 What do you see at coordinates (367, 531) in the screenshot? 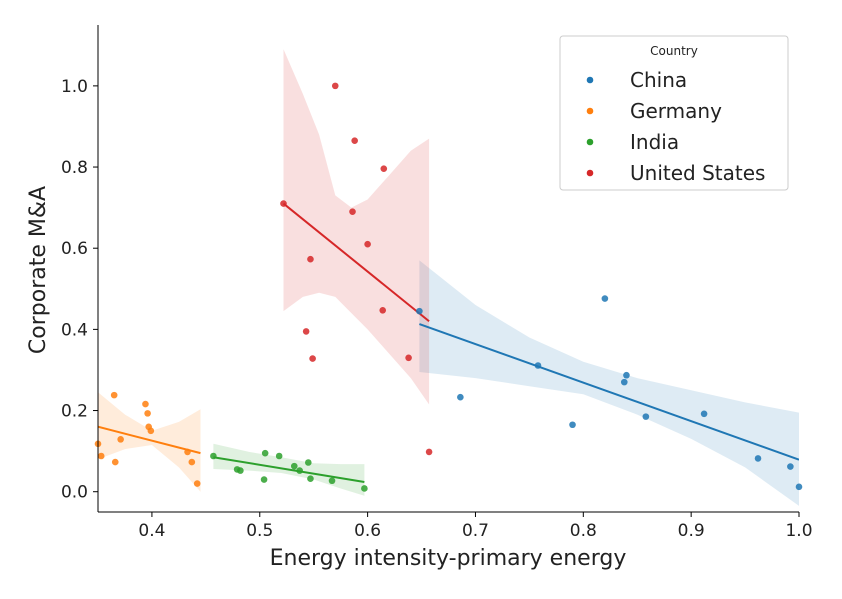
I see `x-tick-label: 0.6` at bounding box center [367, 531].